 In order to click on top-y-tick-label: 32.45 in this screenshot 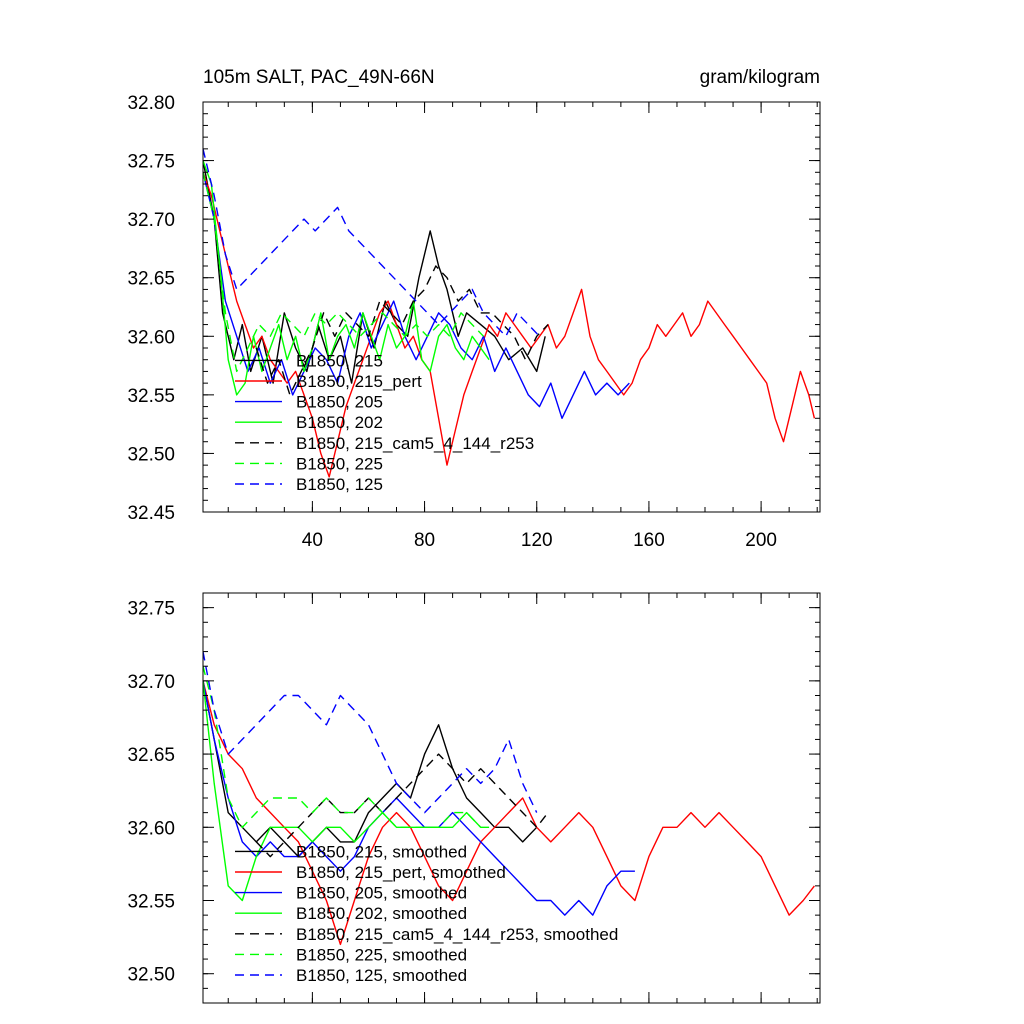, I will do `click(151, 513)`.